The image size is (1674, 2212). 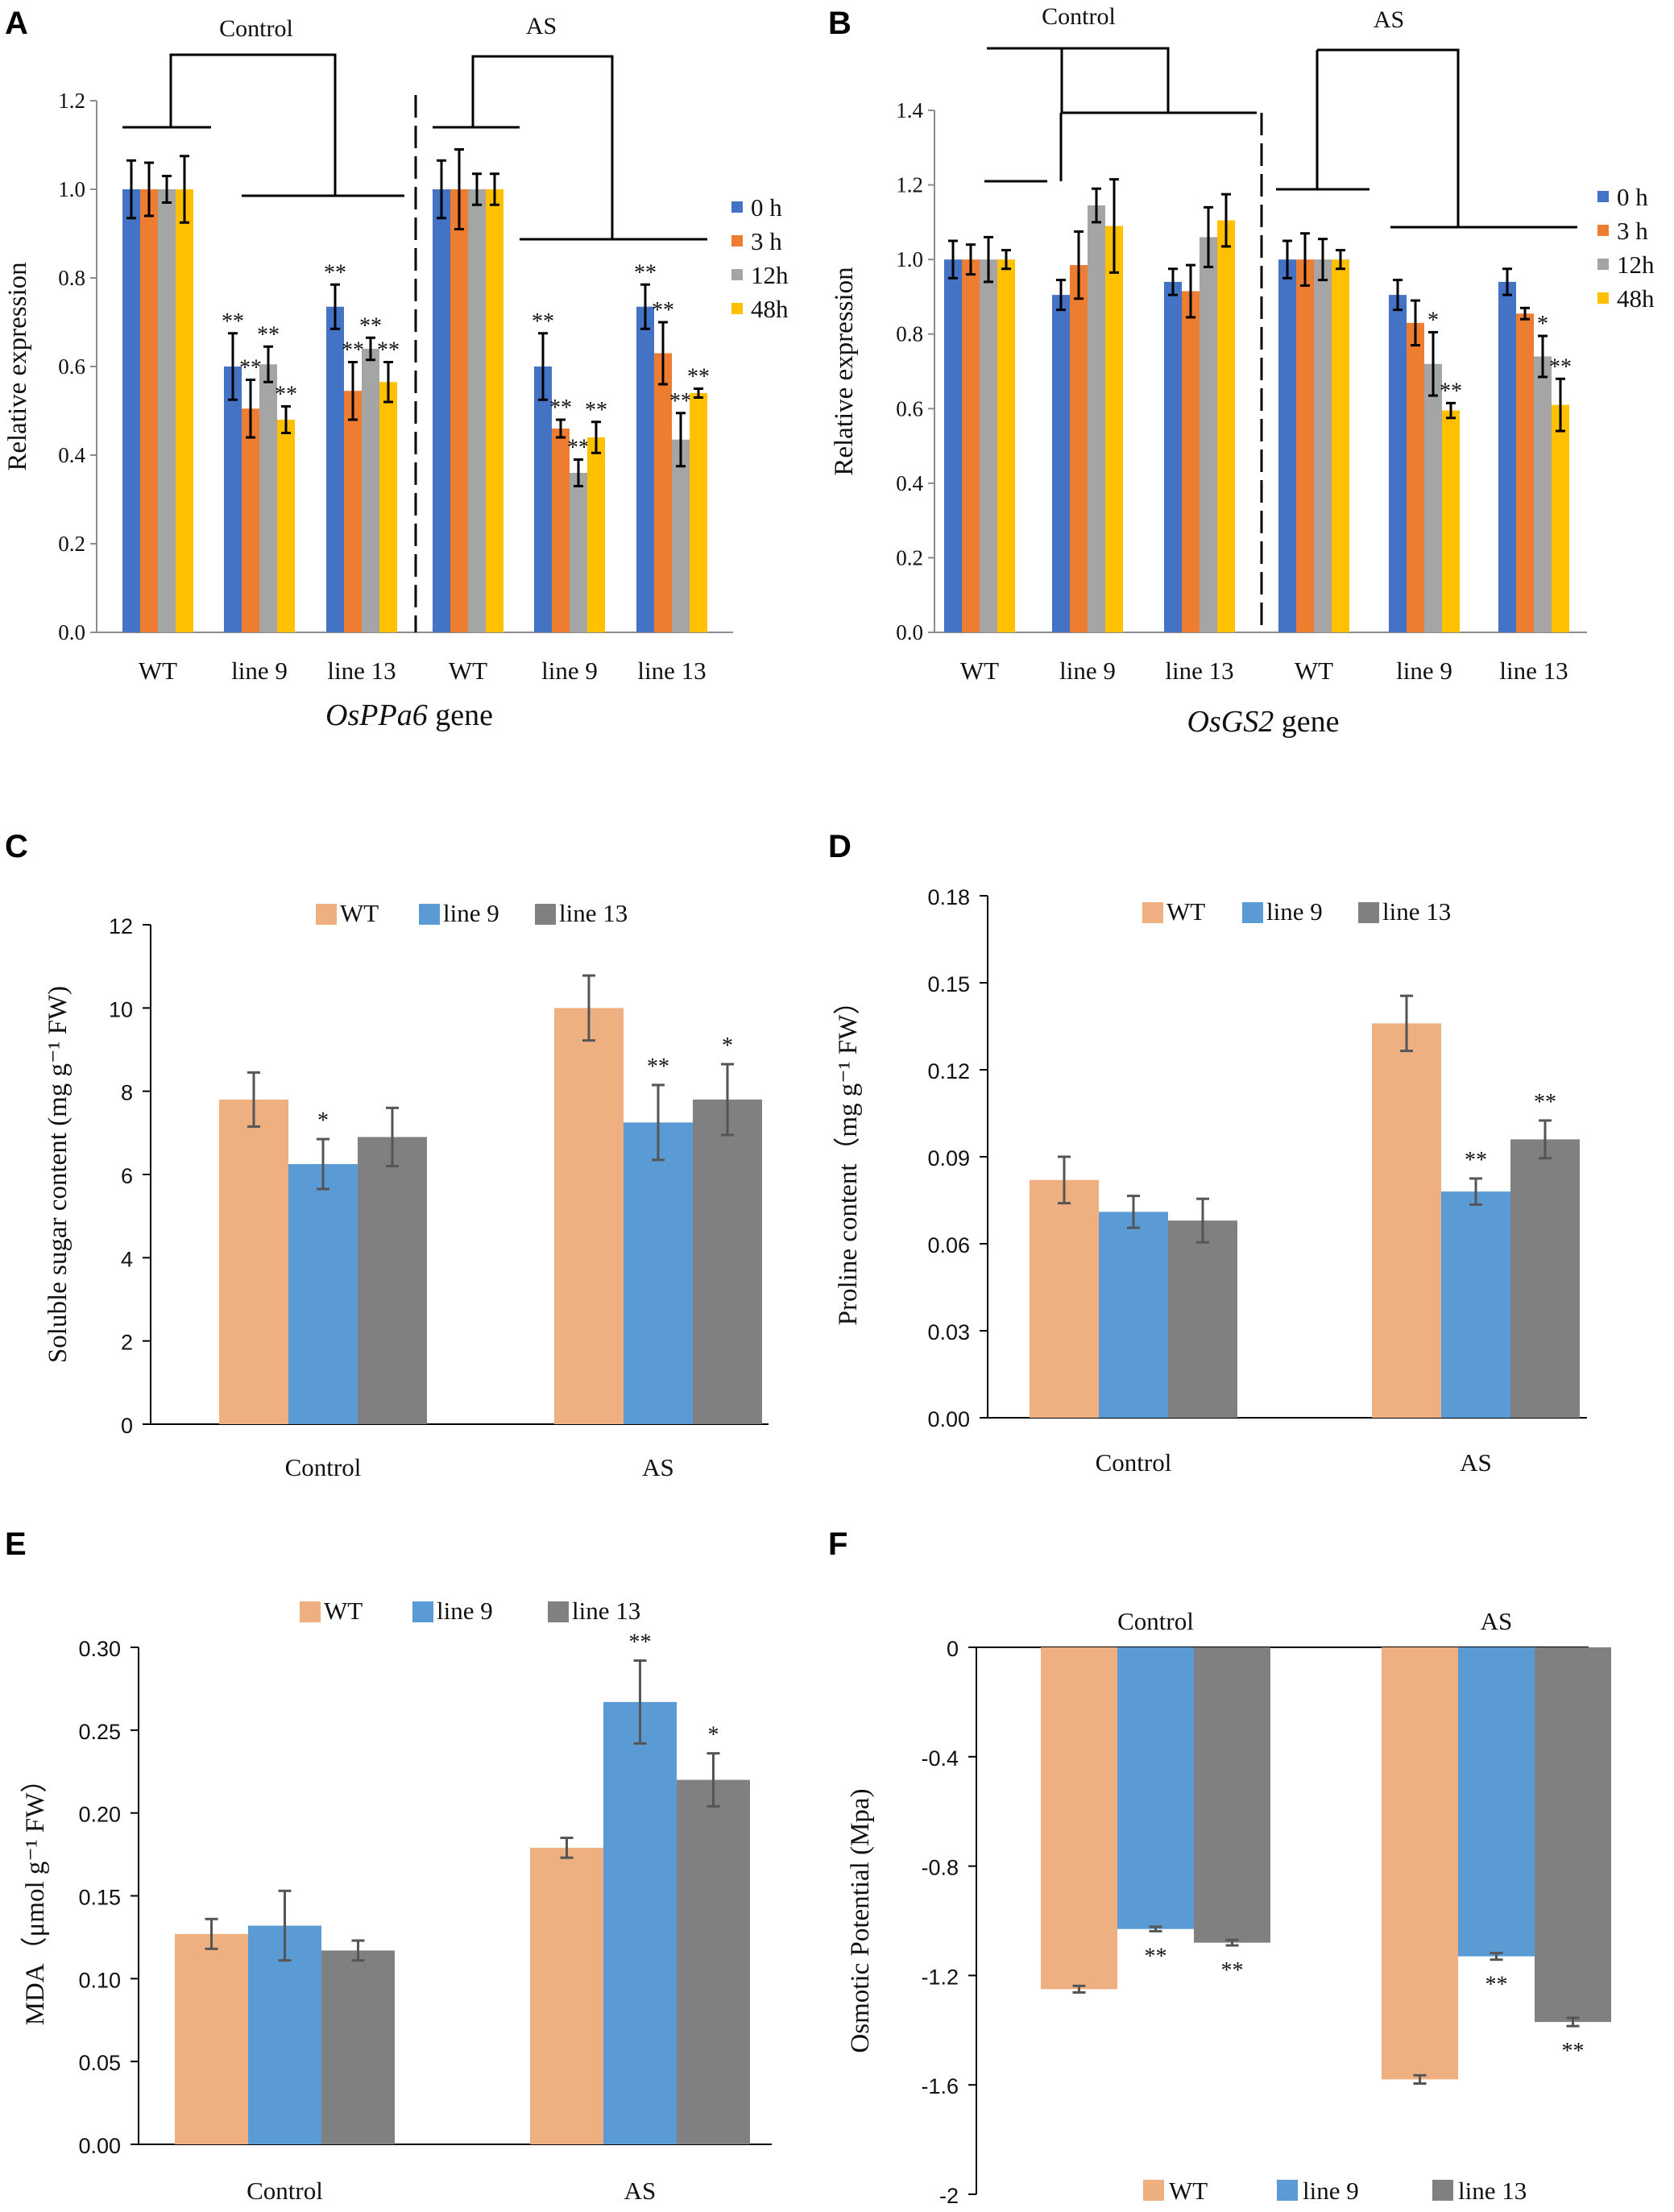 I want to click on y-tick-label: 4, so click(x=127, y=1259).